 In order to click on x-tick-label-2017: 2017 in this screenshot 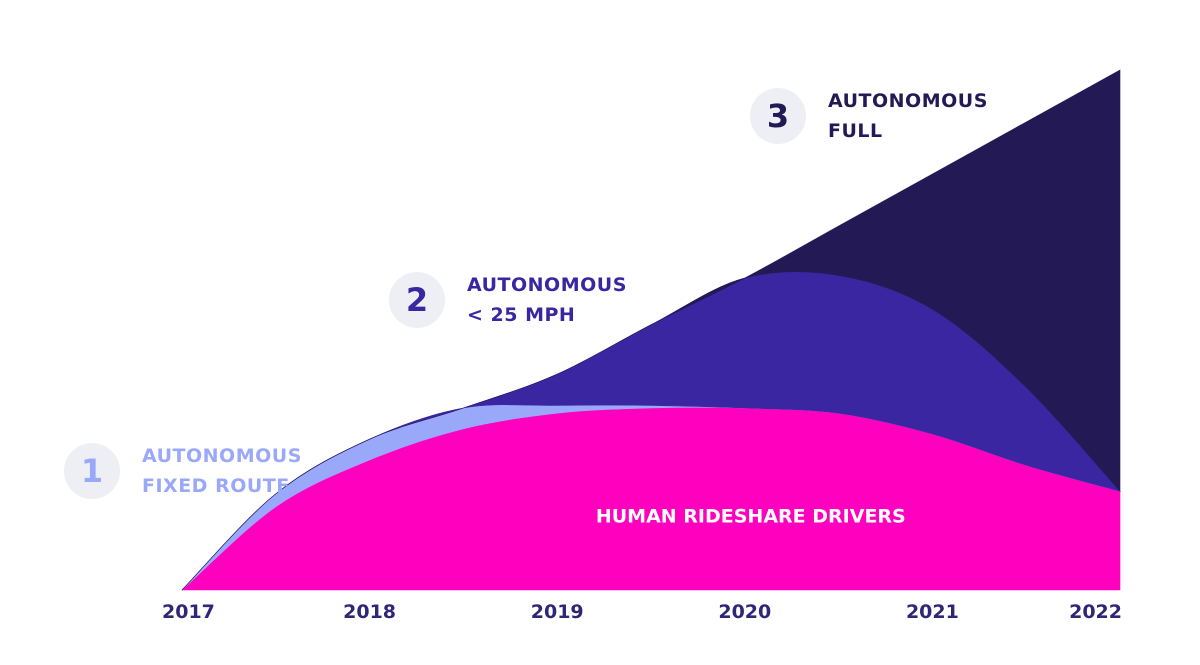, I will do `click(188, 612)`.